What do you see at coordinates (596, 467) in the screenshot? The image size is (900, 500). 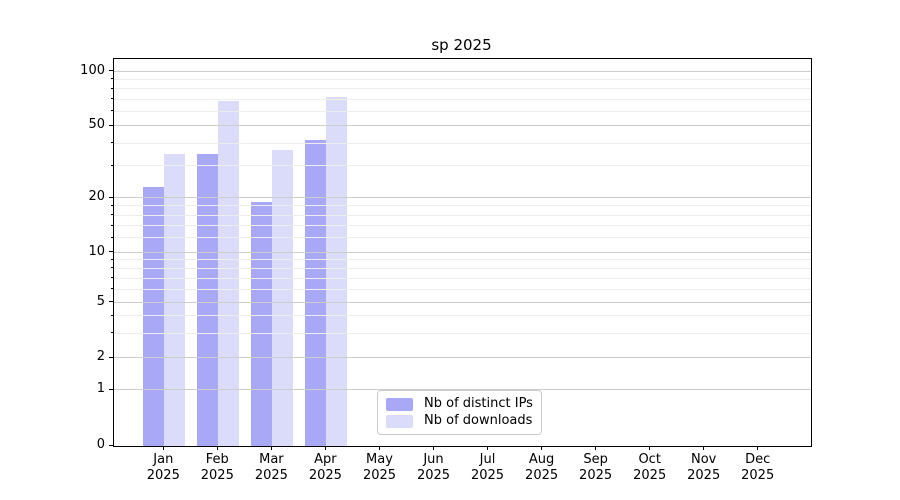 I see `x-axis-tick-label: Sep 2025` at bounding box center [596, 467].